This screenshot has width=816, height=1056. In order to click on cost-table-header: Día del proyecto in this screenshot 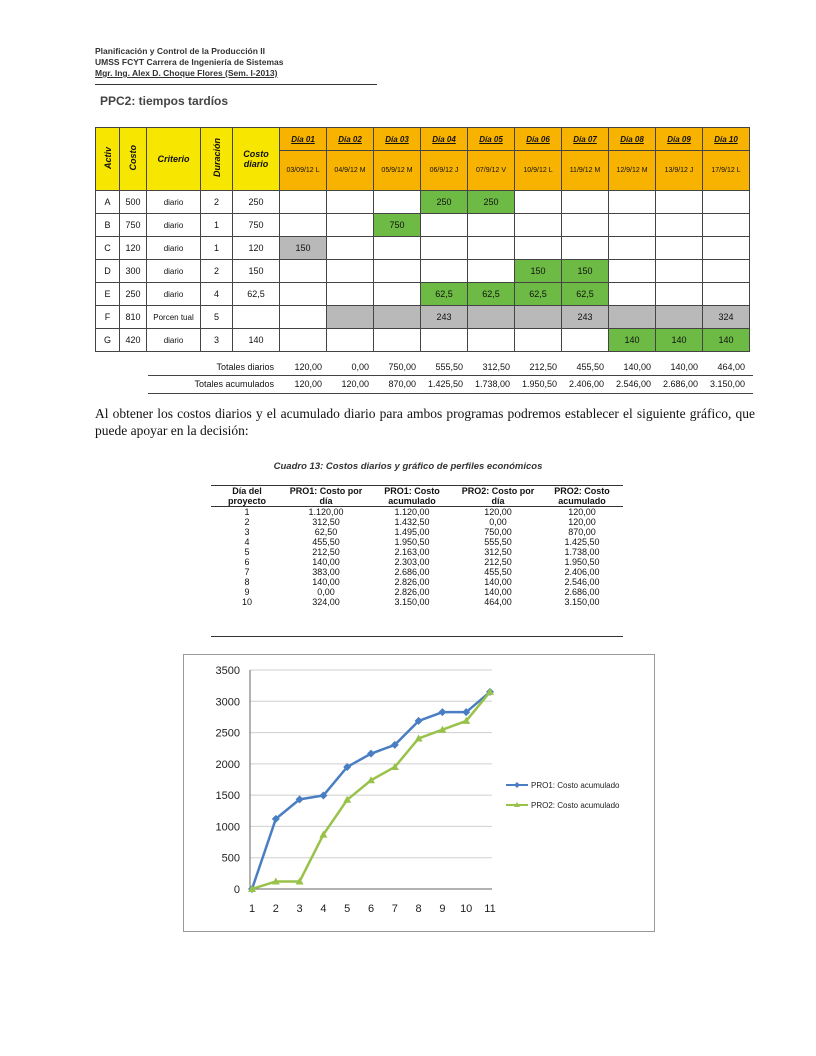, I will do `click(247, 496)`.